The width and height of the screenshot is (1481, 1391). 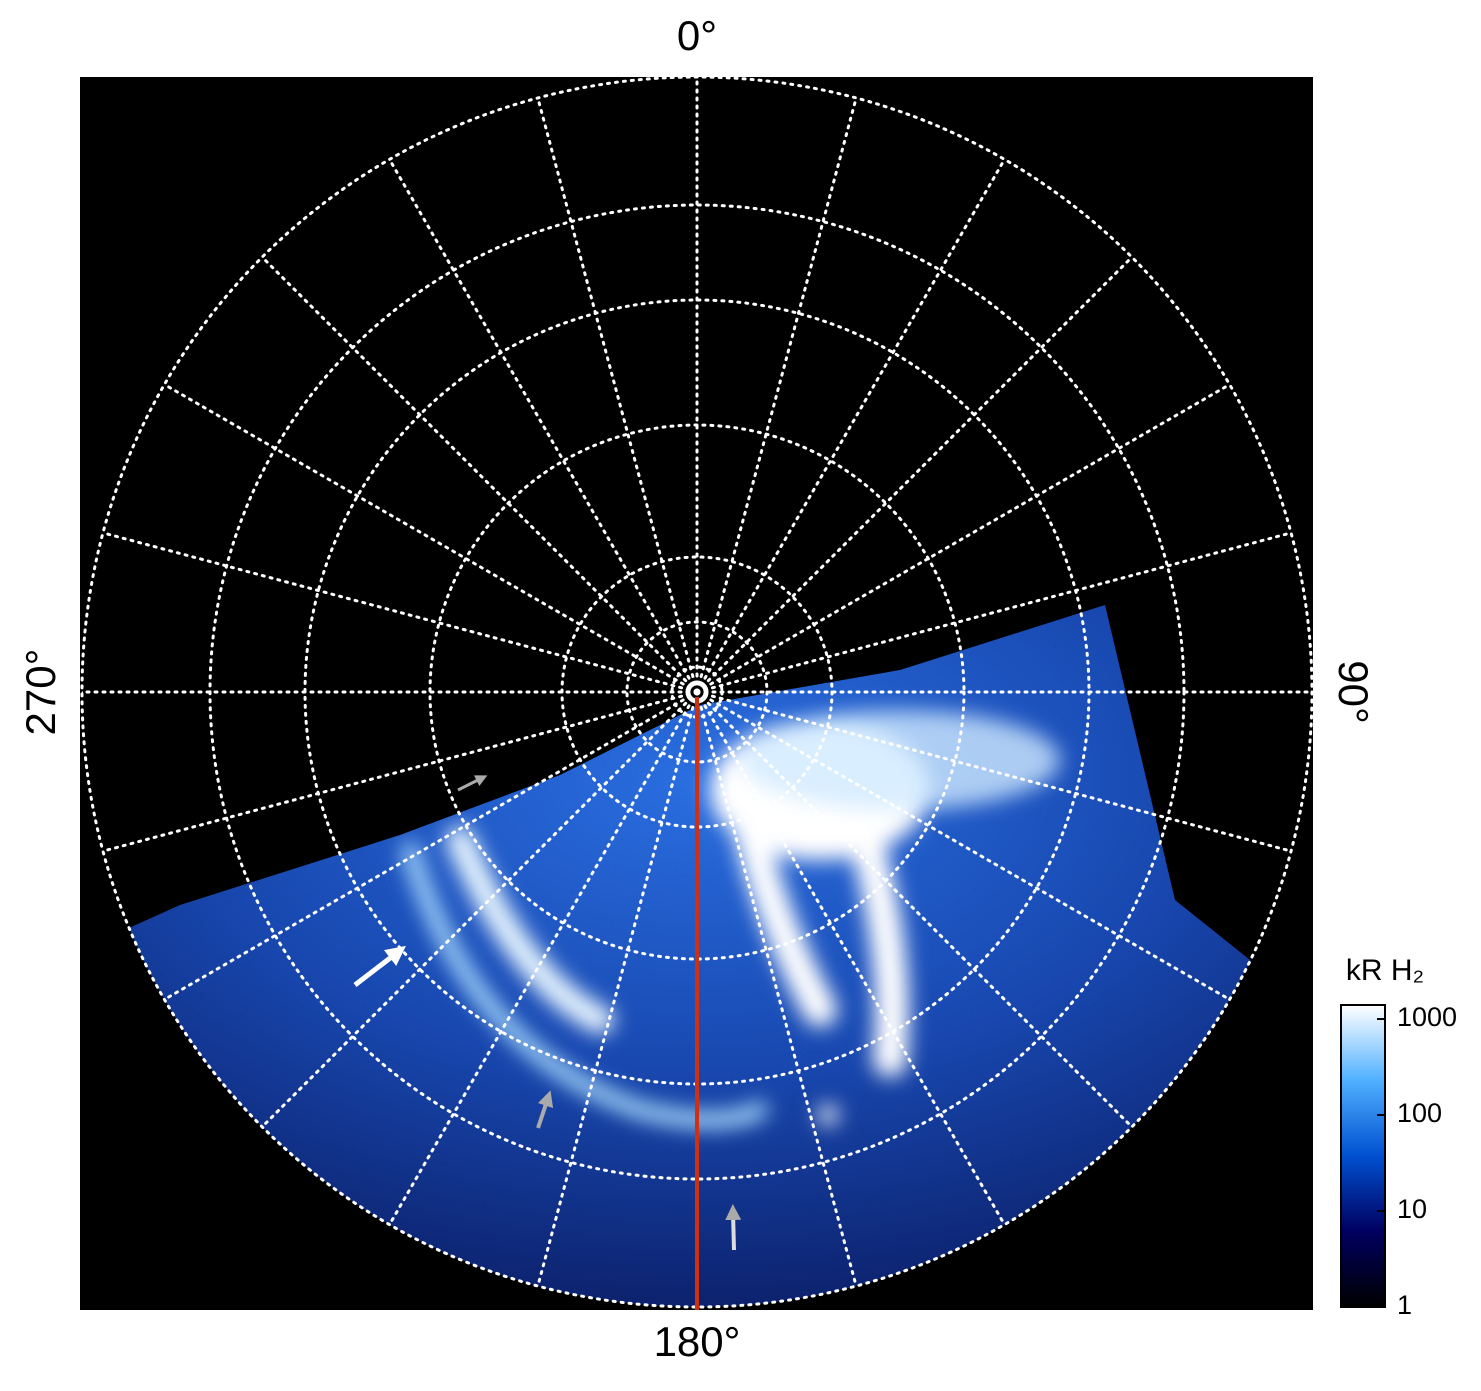 What do you see at coordinates (40, 692) in the screenshot?
I see `theta-tick-label: 270°` at bounding box center [40, 692].